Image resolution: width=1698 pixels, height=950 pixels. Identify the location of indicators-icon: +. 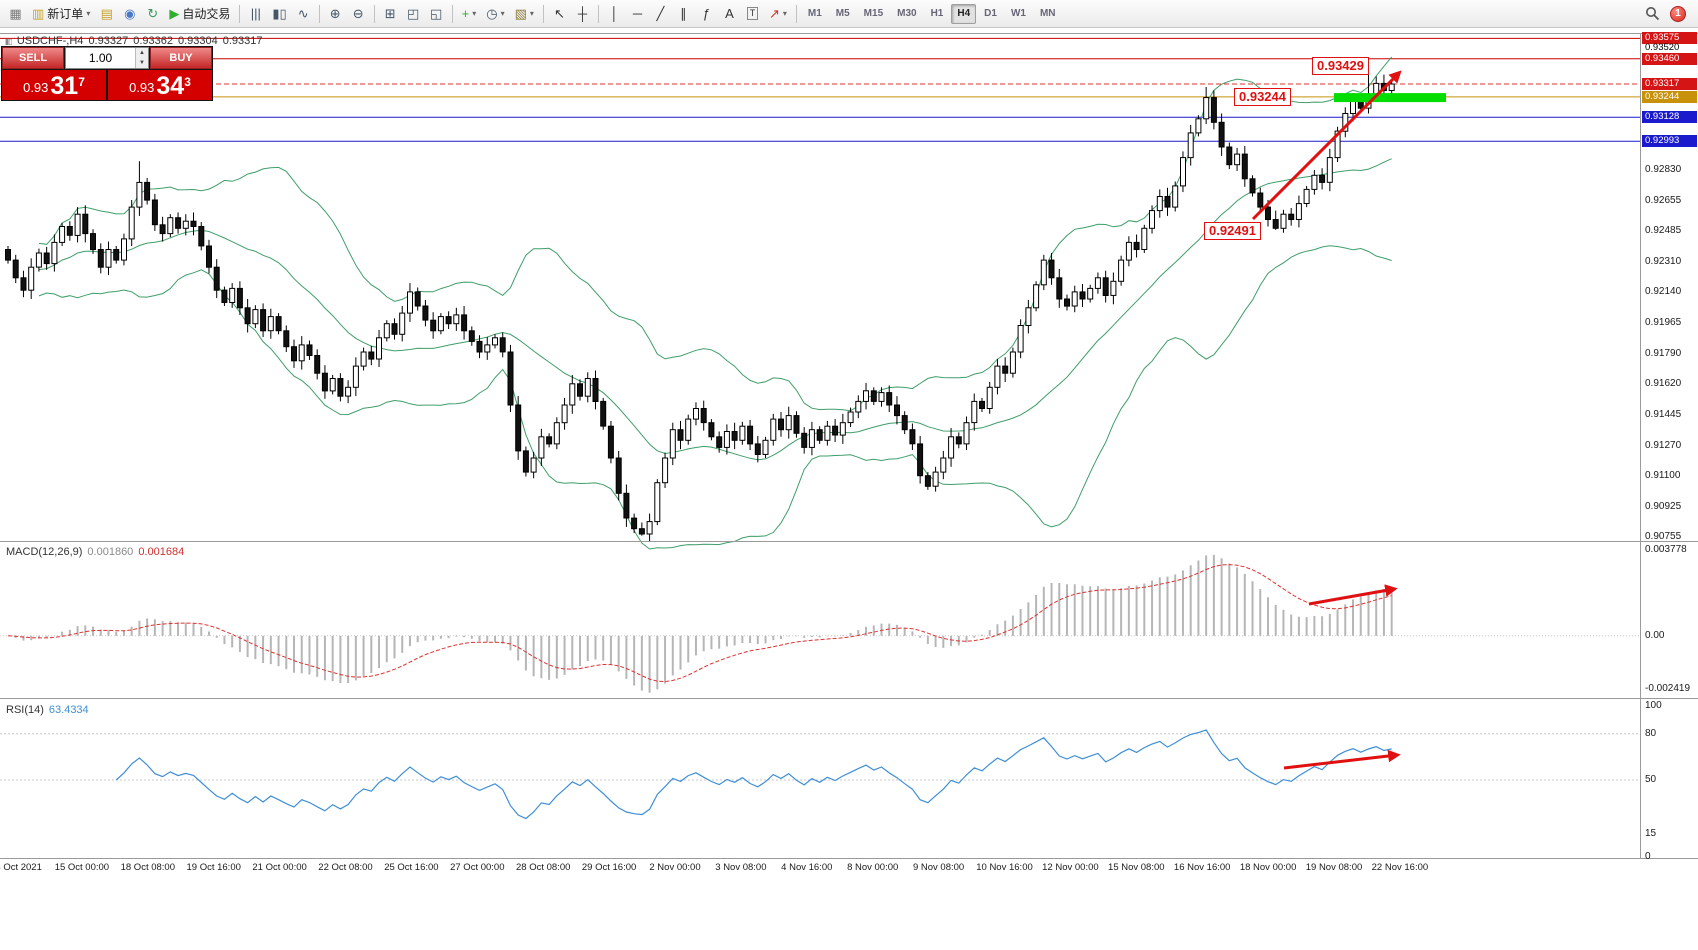
(465, 13).